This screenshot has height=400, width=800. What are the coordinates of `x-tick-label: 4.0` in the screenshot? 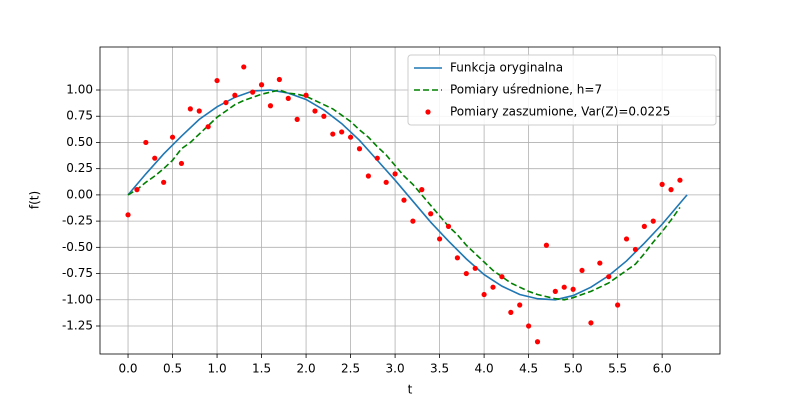 It's located at (484, 369).